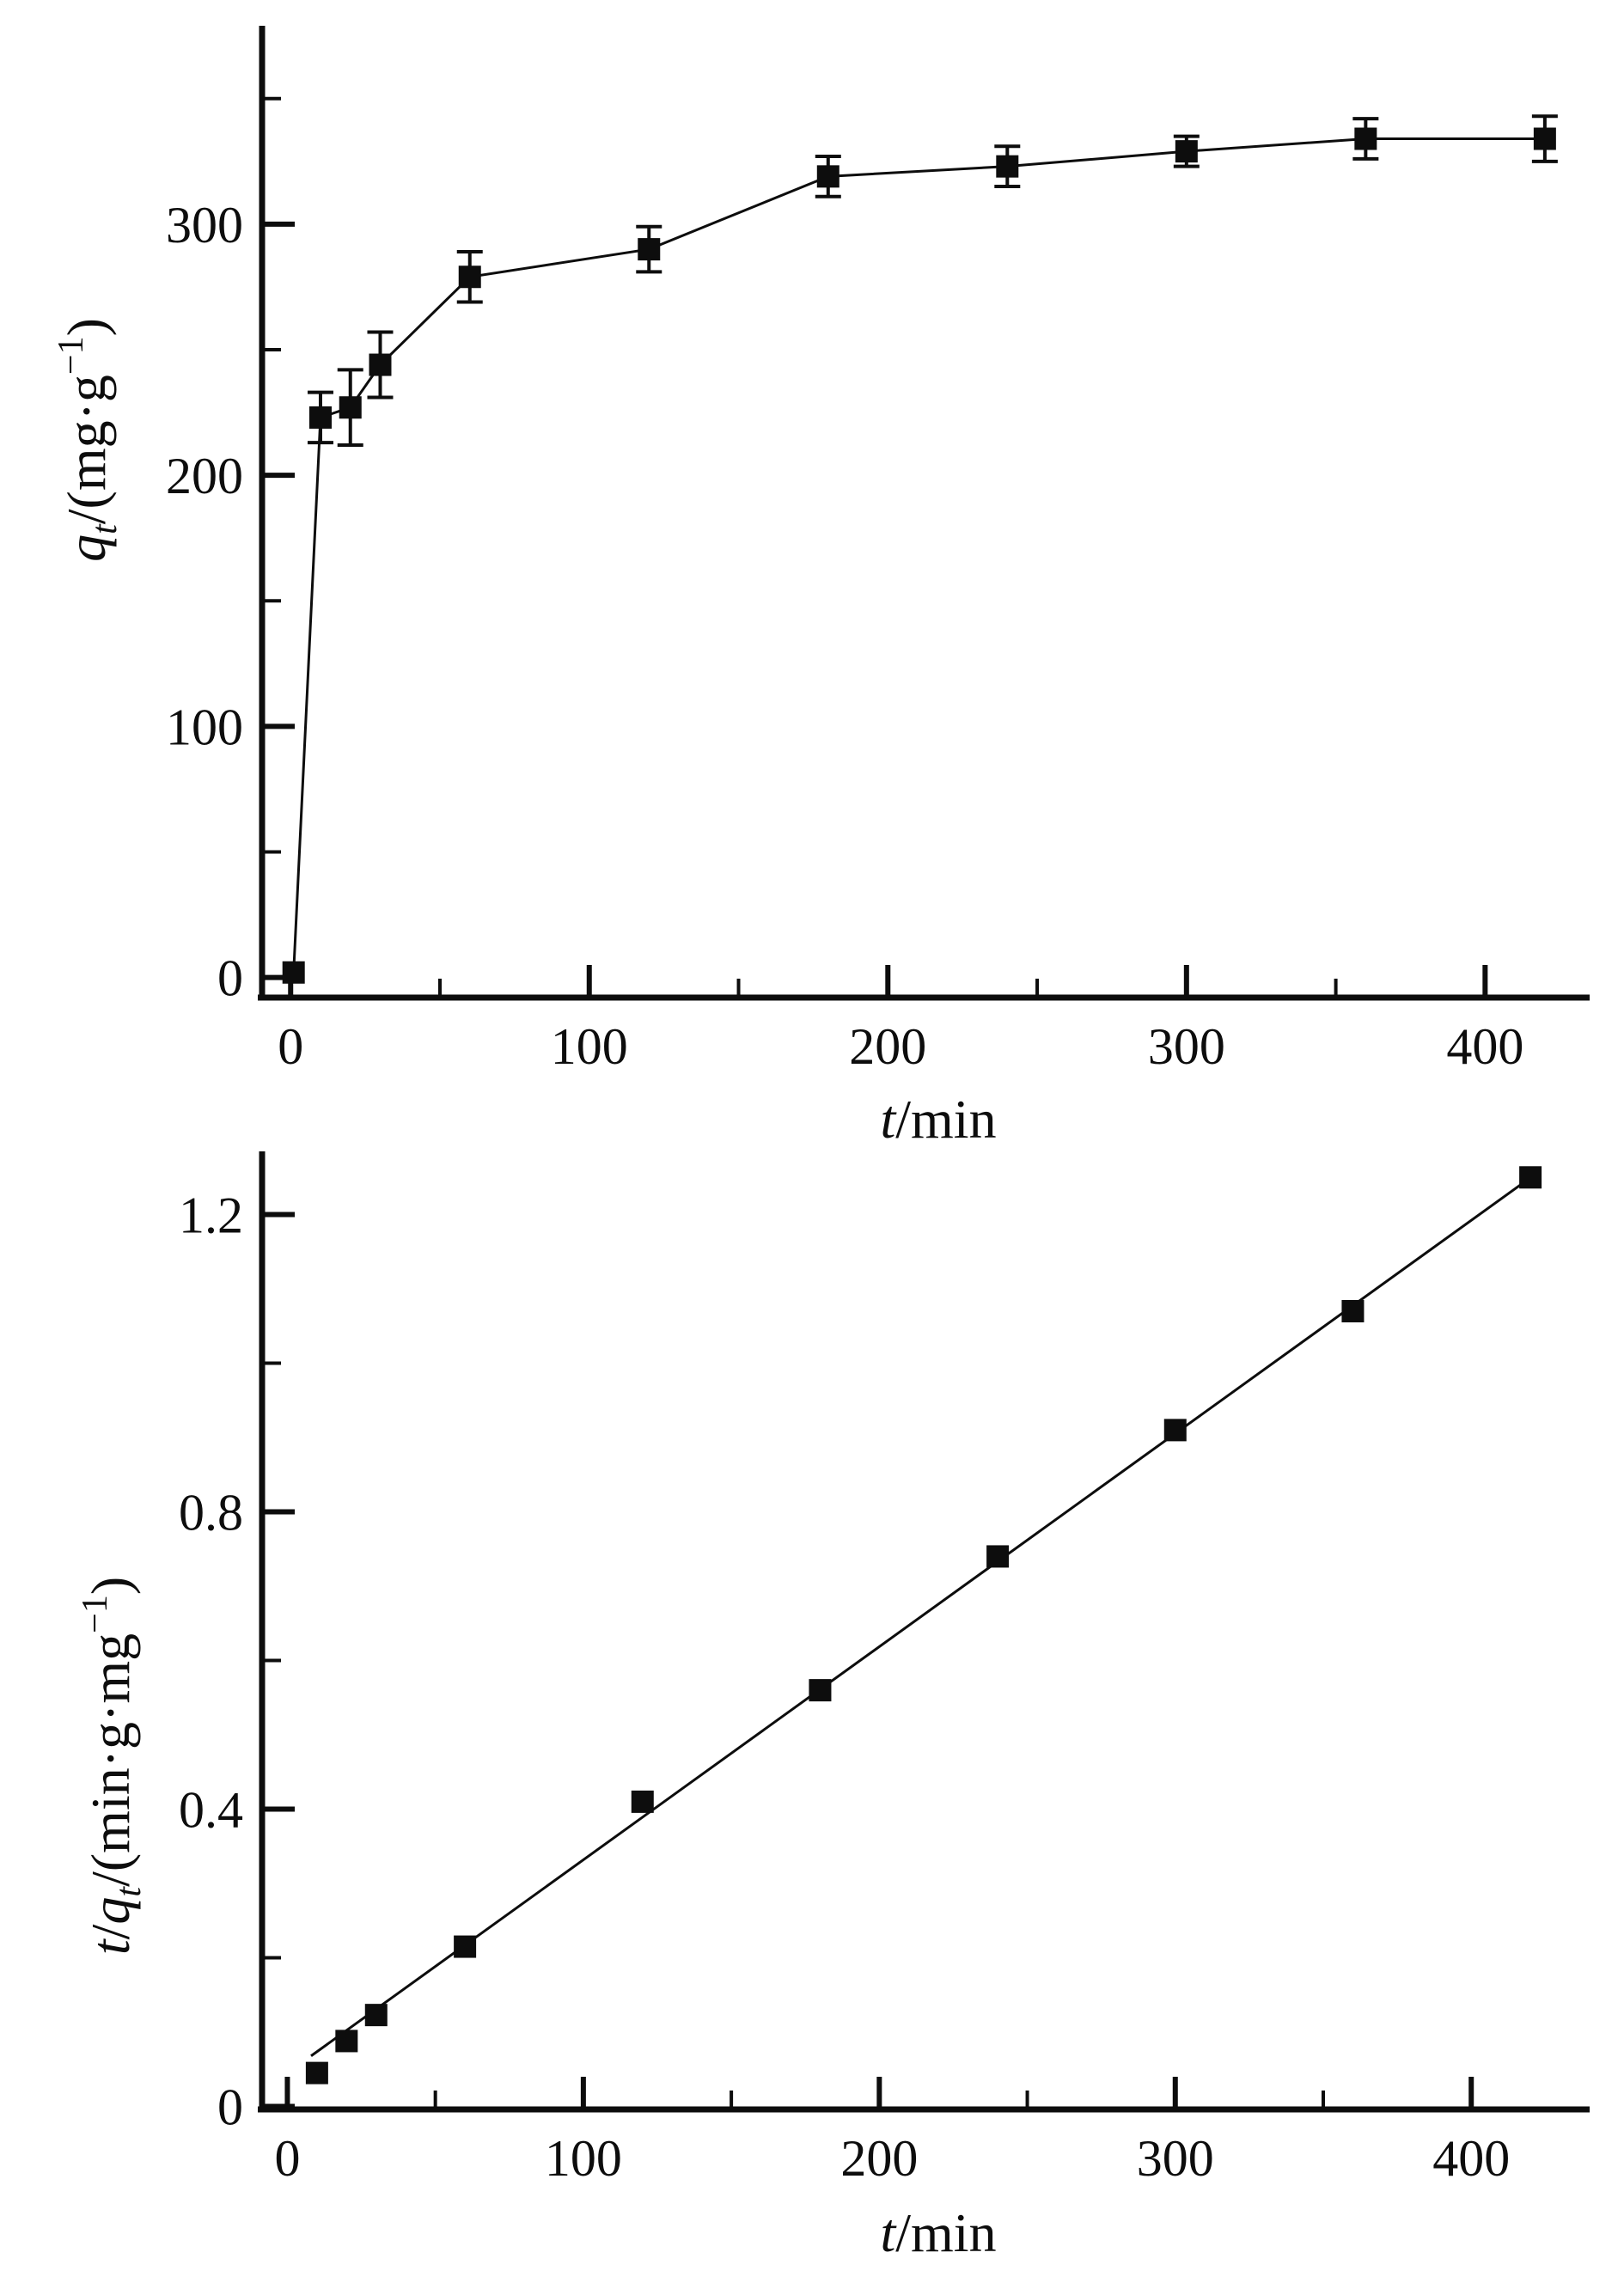  What do you see at coordinates (211, 1216) in the screenshot?
I see `y-tick-label: 1.2` at bounding box center [211, 1216].